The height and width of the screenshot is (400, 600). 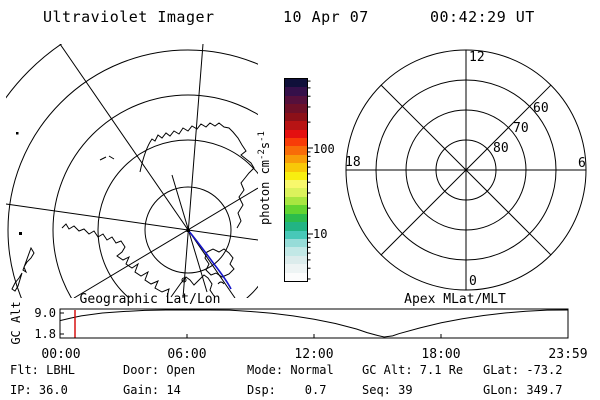 What do you see at coordinates (313, 354) in the screenshot?
I see `xtick-1200: 12:00` at bounding box center [313, 354].